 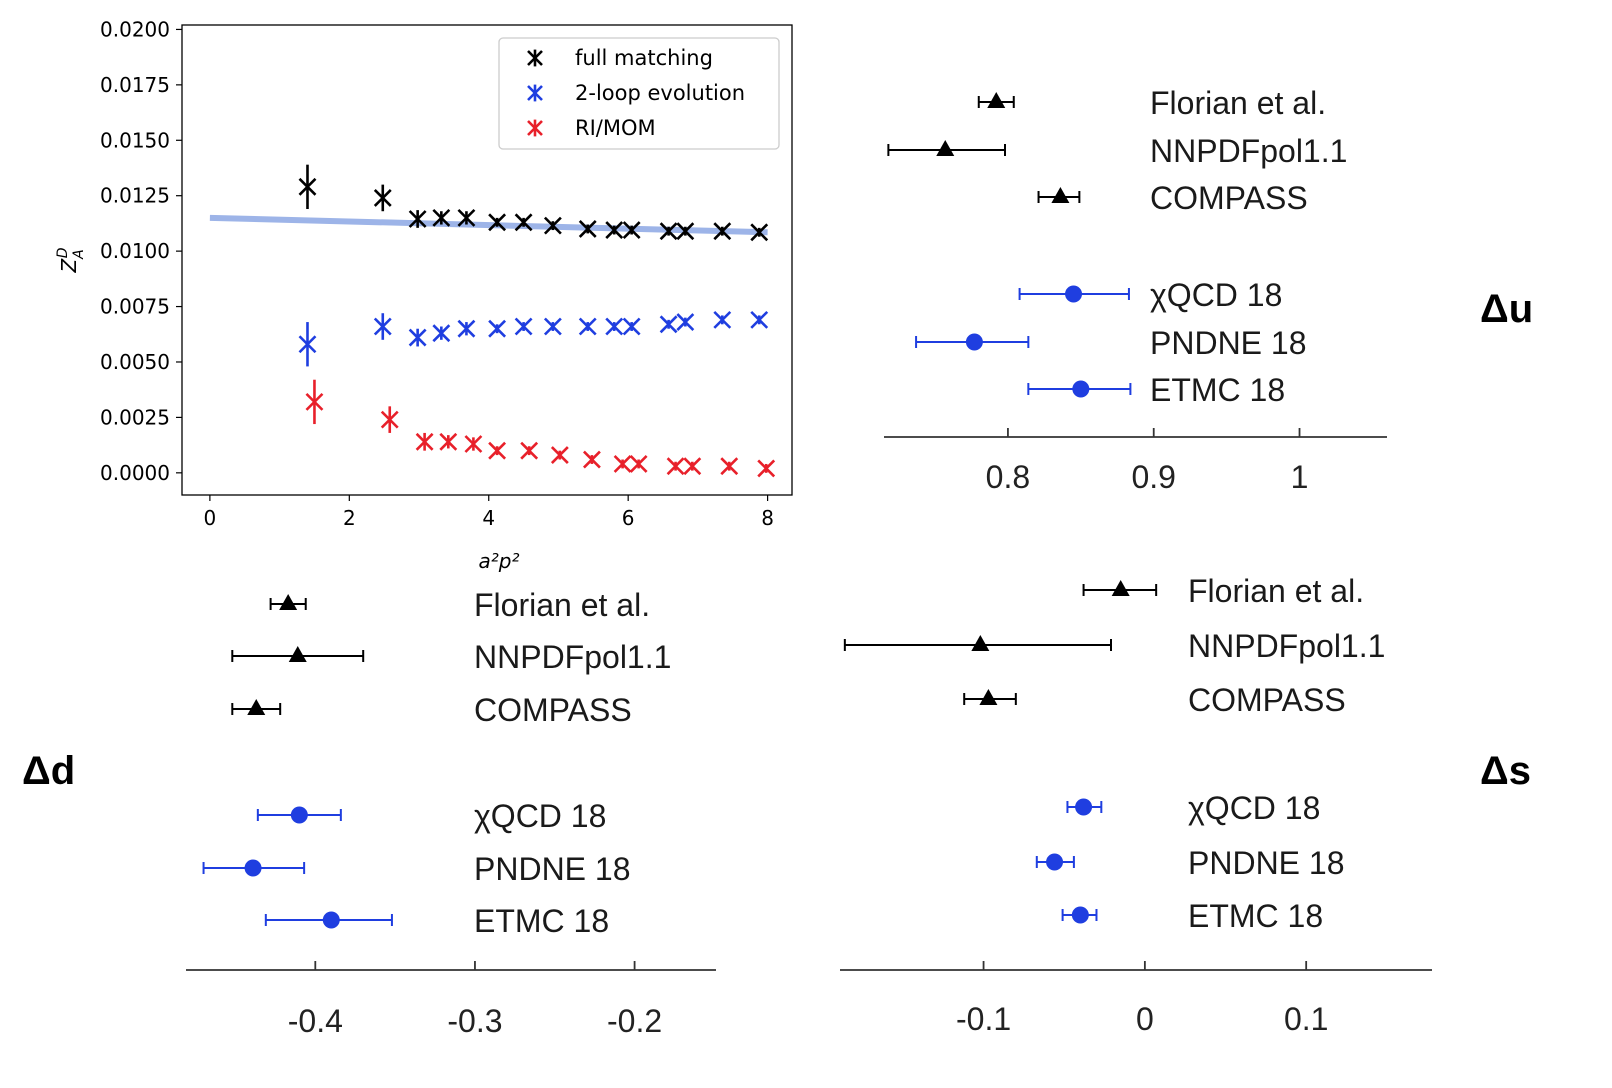 What do you see at coordinates (1286, 646) in the screenshot?
I see `entry-label: NNPDFpol1.1` at bounding box center [1286, 646].